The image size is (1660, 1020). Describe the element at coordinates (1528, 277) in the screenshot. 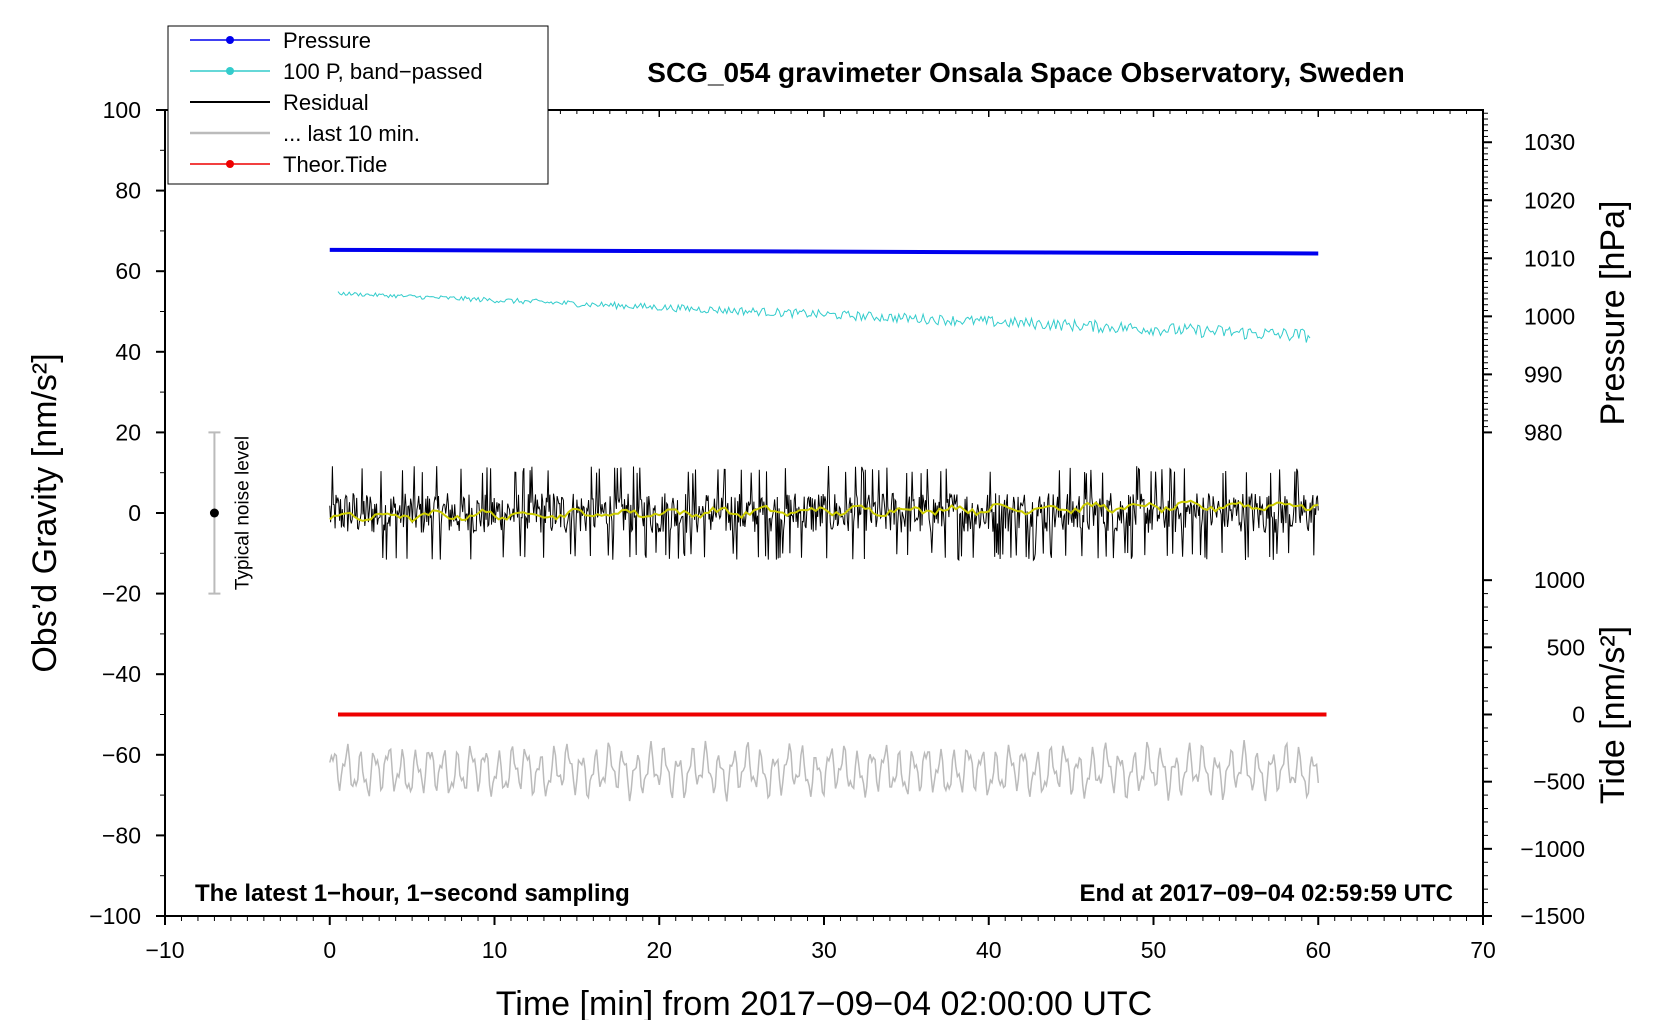

I see `pressure-axis-ticks: 980 990 1000 1010 1020 1030` at that location.